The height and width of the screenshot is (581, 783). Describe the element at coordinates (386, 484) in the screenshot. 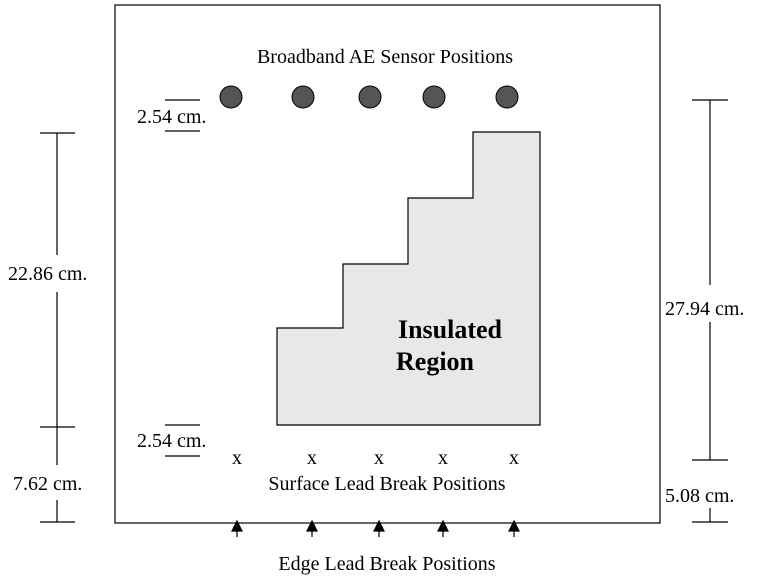

I see `surface-label: Surface Lead Break Positions` at that location.